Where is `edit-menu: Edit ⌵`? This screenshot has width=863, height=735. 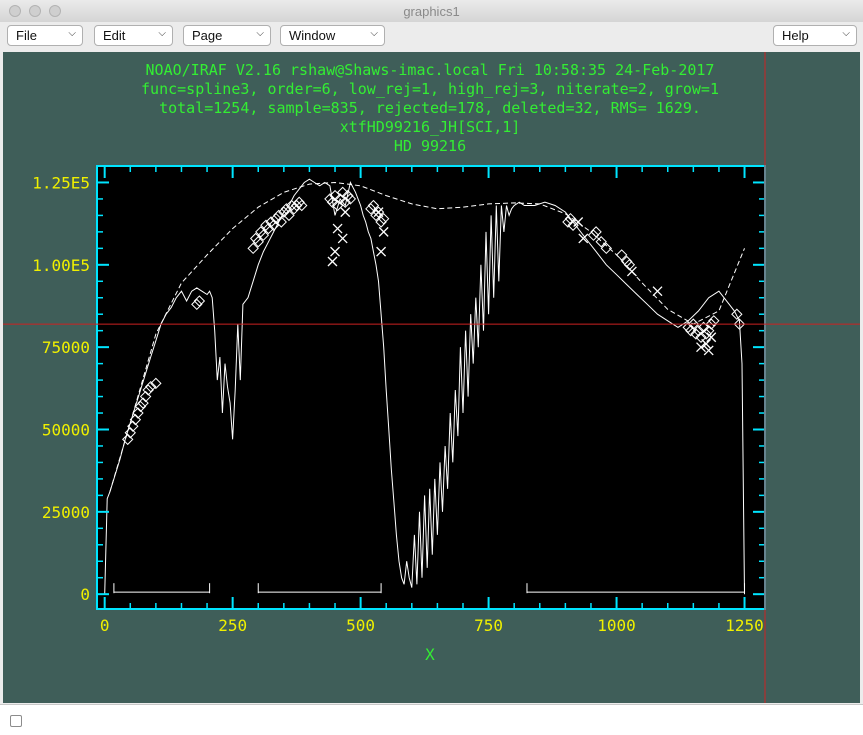
edit-menu: Edit ⌵ is located at coordinates (133, 35).